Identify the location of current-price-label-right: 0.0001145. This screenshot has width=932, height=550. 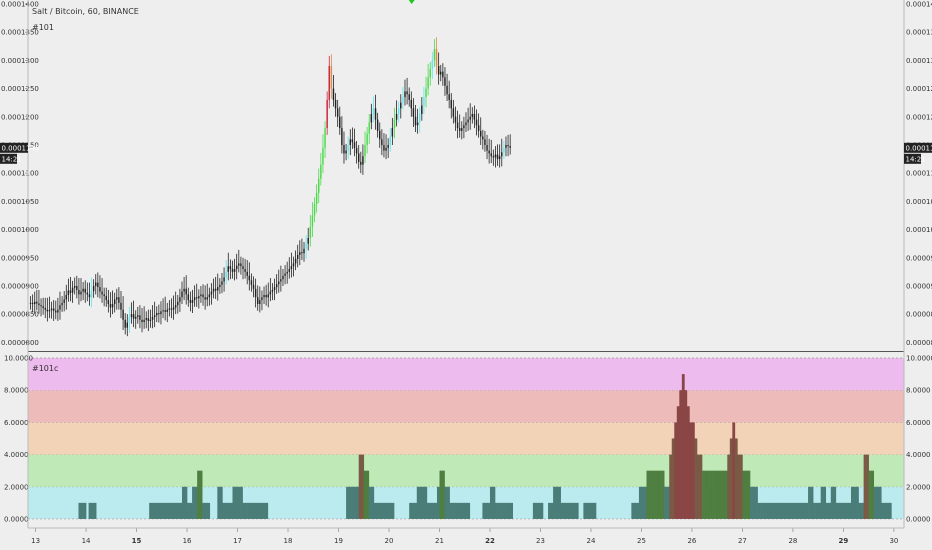
(919, 148).